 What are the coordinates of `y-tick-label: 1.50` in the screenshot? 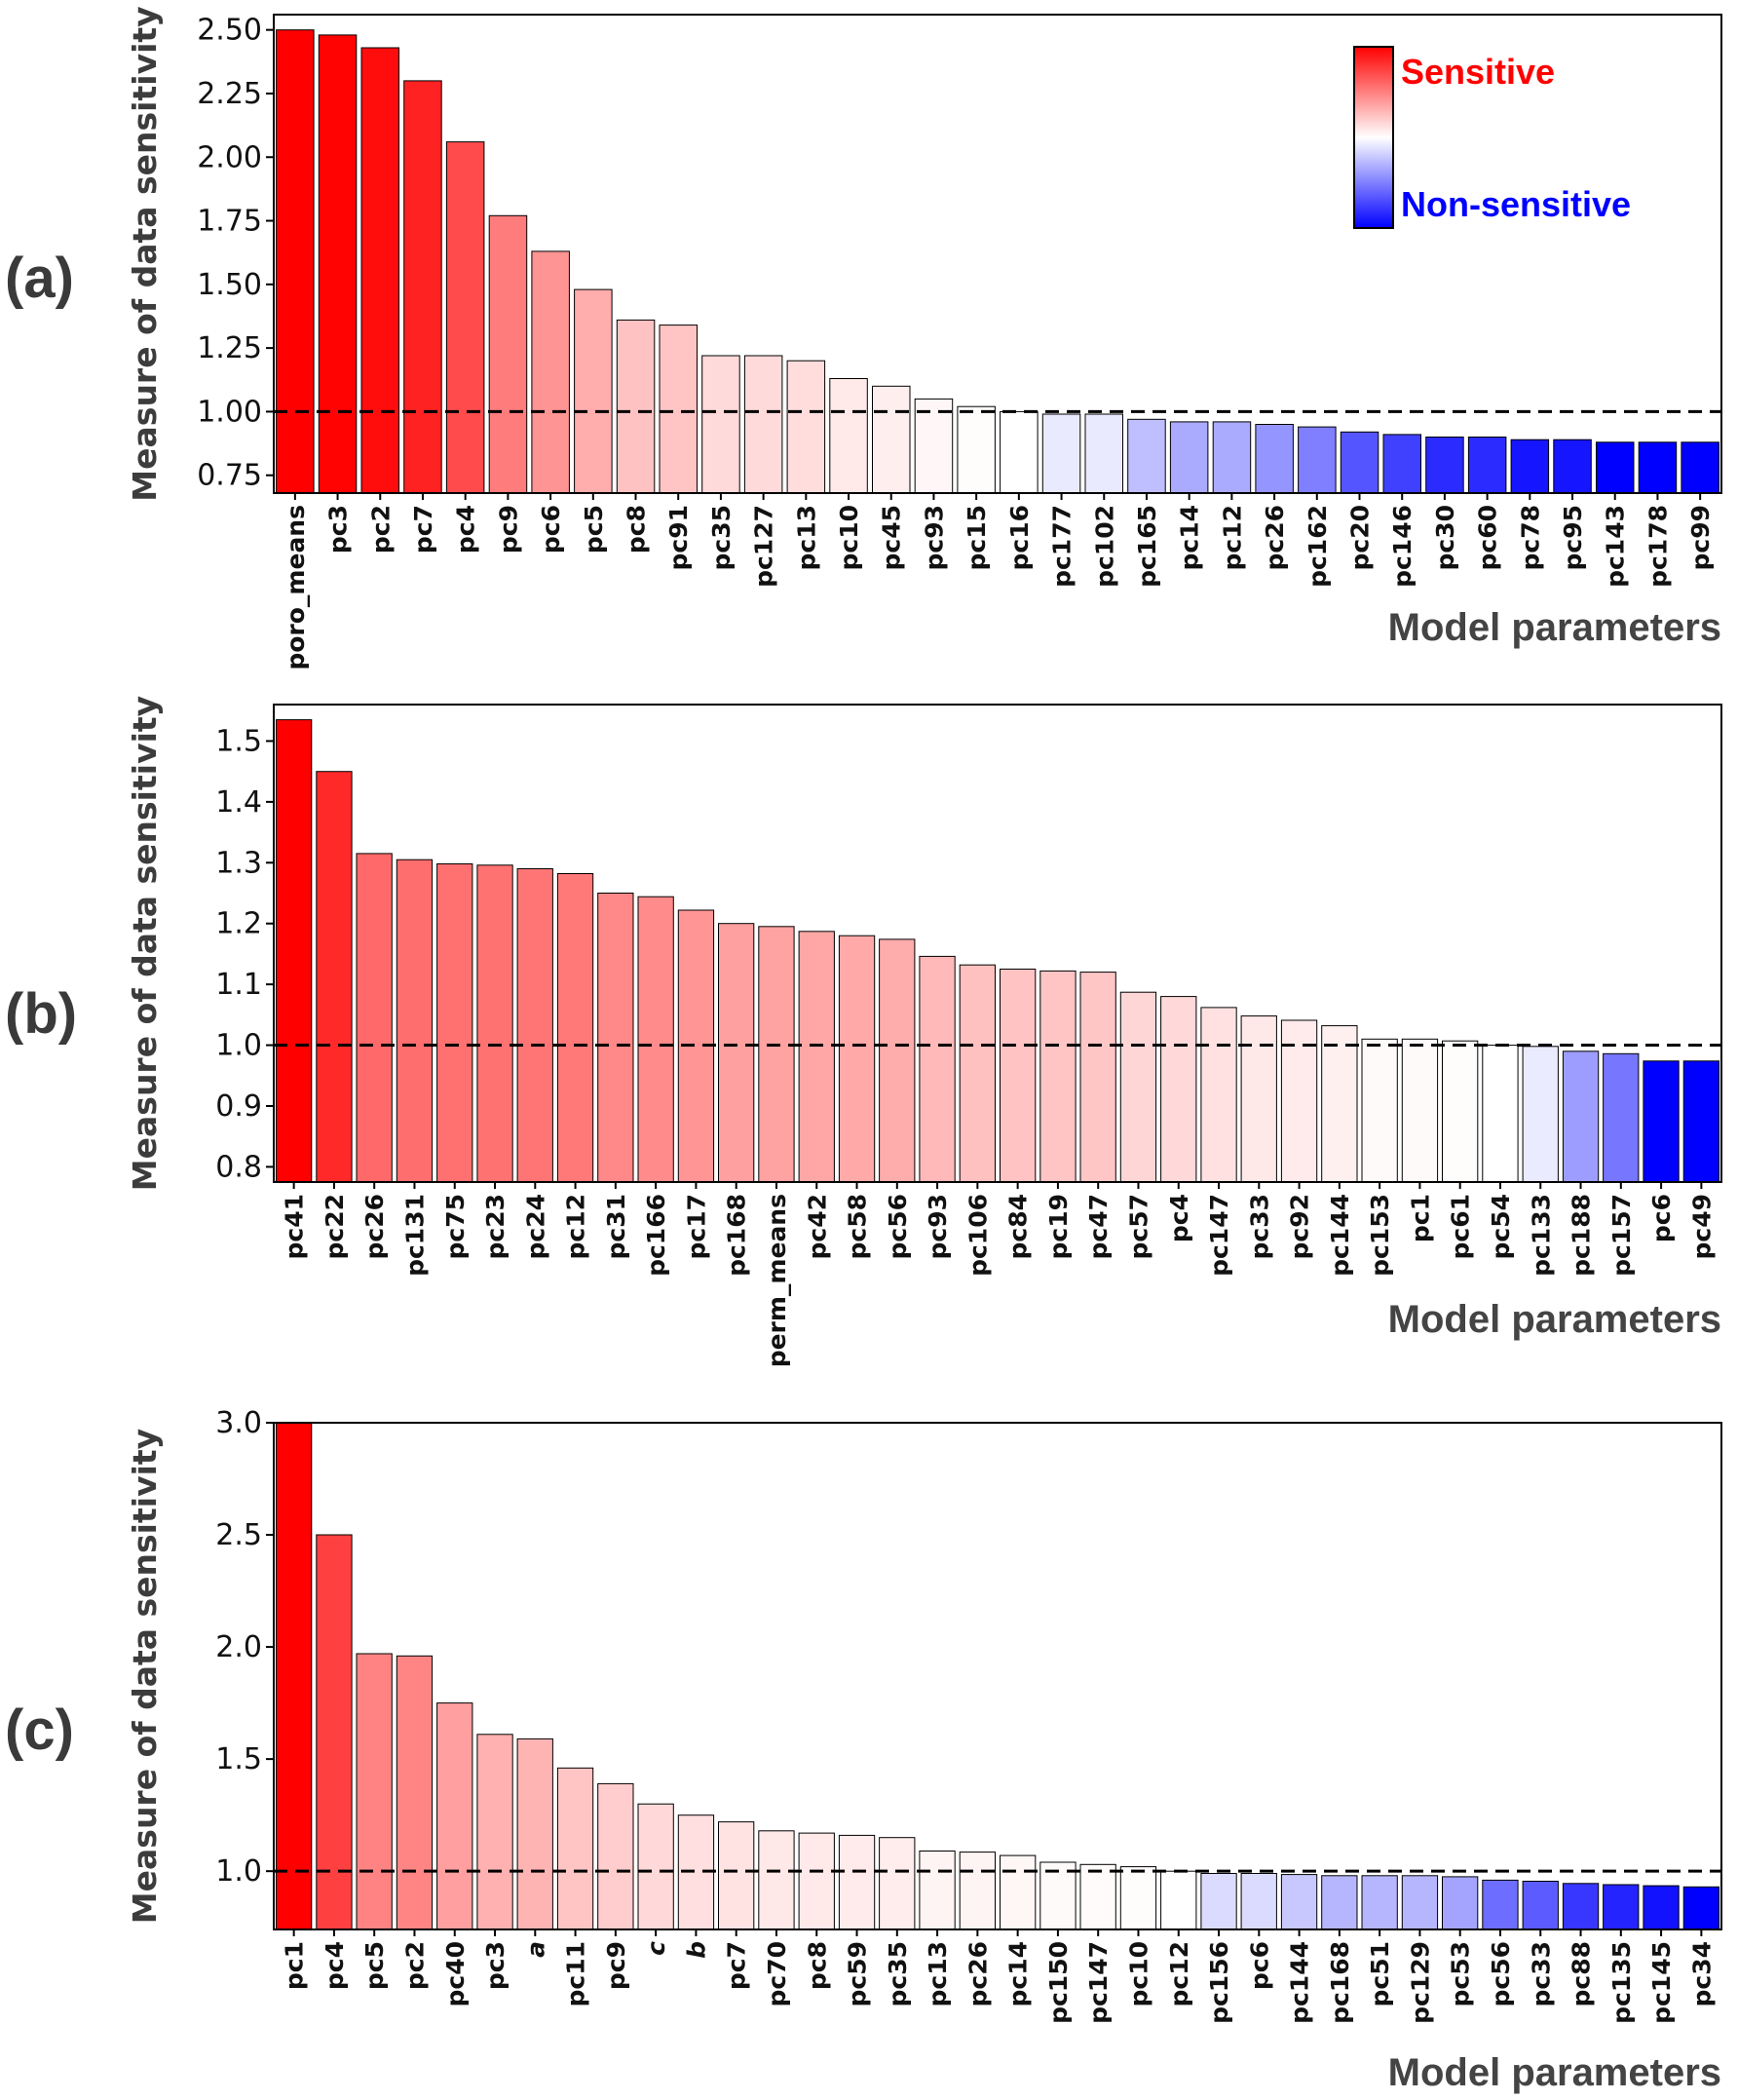 It's located at (230, 285).